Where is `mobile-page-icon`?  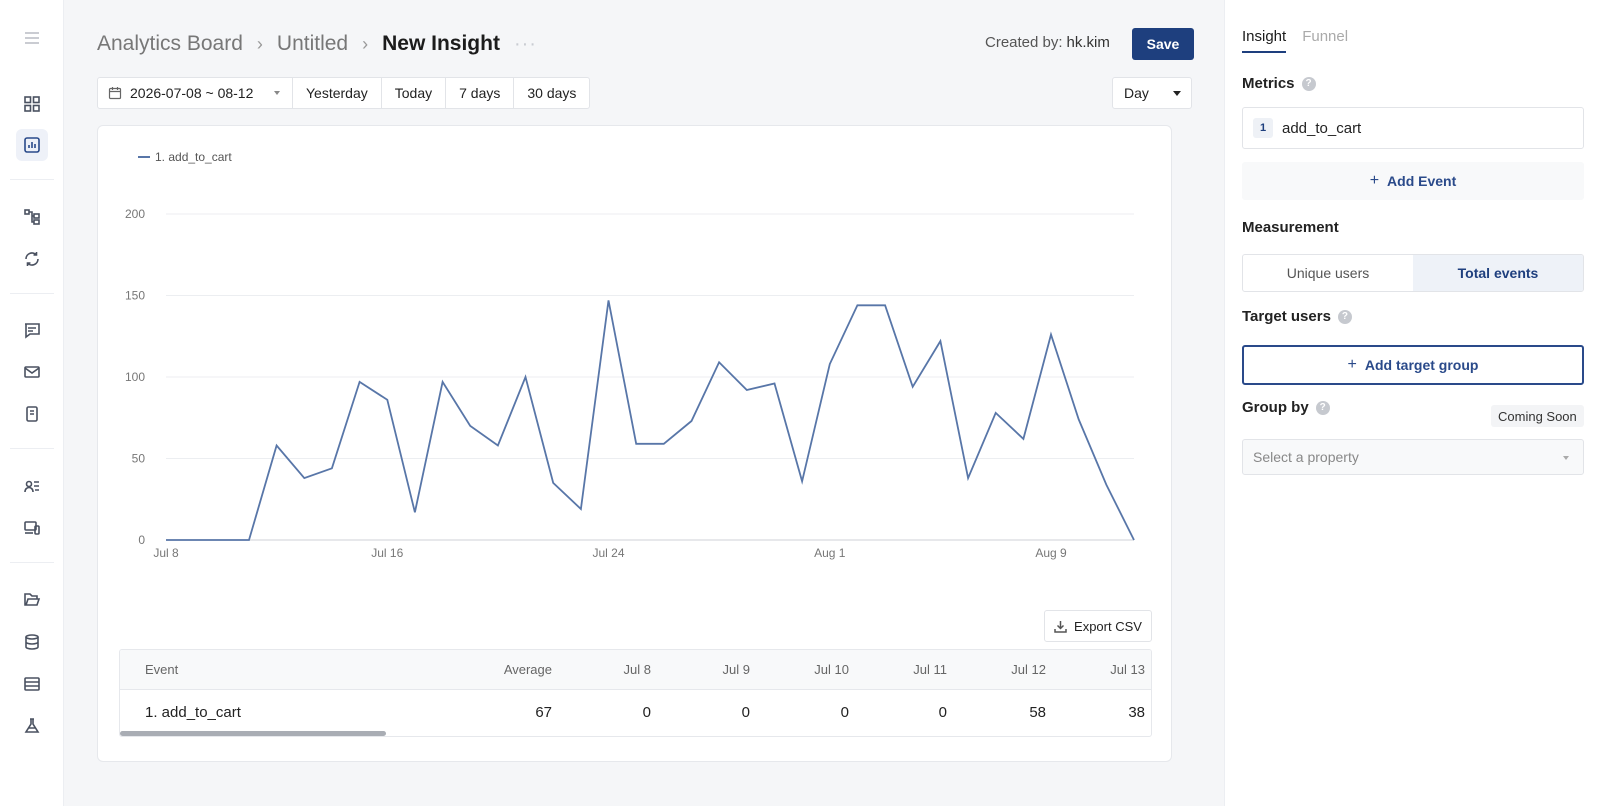
mobile-page-icon is located at coordinates (32, 414).